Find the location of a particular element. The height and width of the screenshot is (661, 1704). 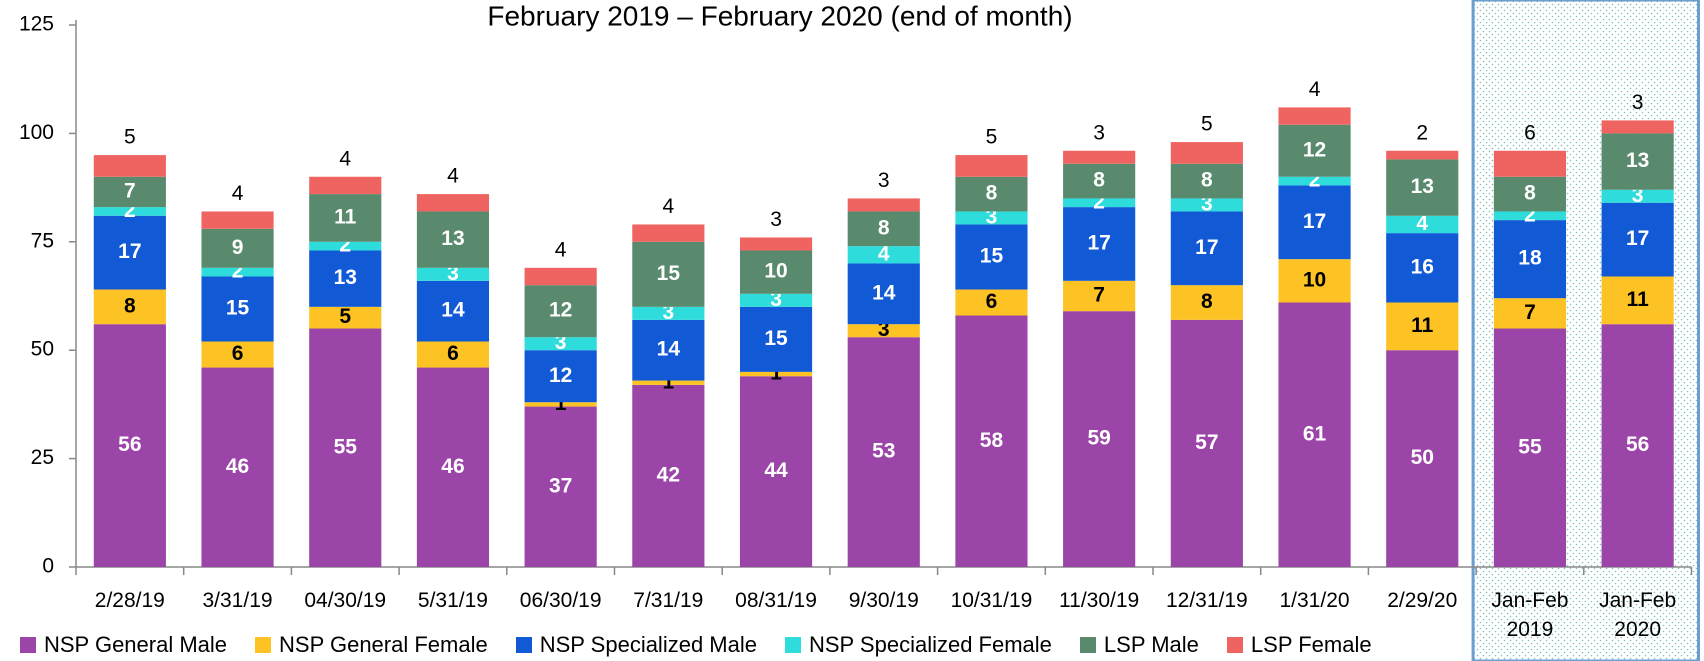

data-label: 46 is located at coordinates (237, 466).